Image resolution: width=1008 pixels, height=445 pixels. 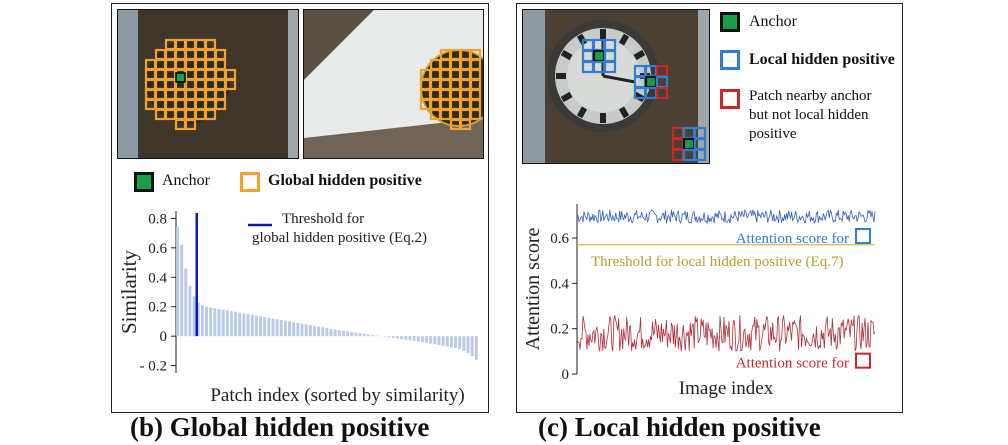 What do you see at coordinates (773, 21) in the screenshot?
I see `anchor-legend-label-c: Anchor` at bounding box center [773, 21].